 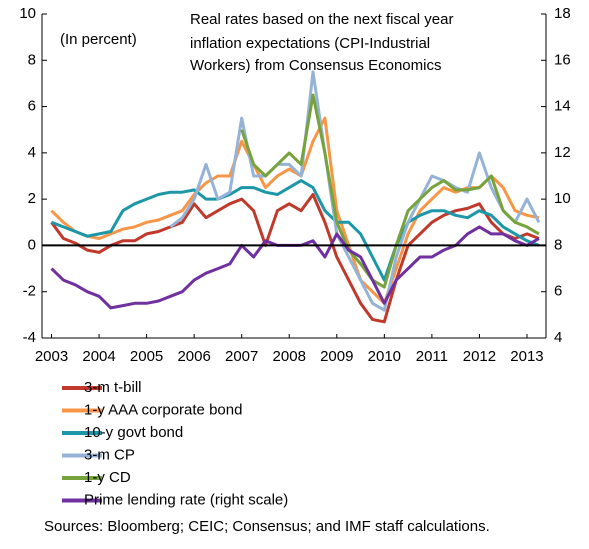 I want to click on y-tick-label: 8, so click(x=32, y=59).